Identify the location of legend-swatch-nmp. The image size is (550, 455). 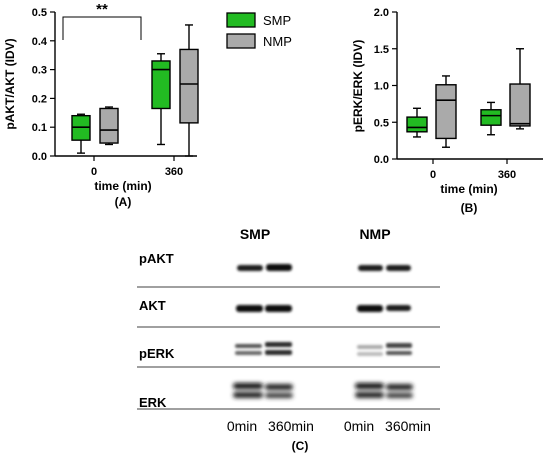
(241, 41).